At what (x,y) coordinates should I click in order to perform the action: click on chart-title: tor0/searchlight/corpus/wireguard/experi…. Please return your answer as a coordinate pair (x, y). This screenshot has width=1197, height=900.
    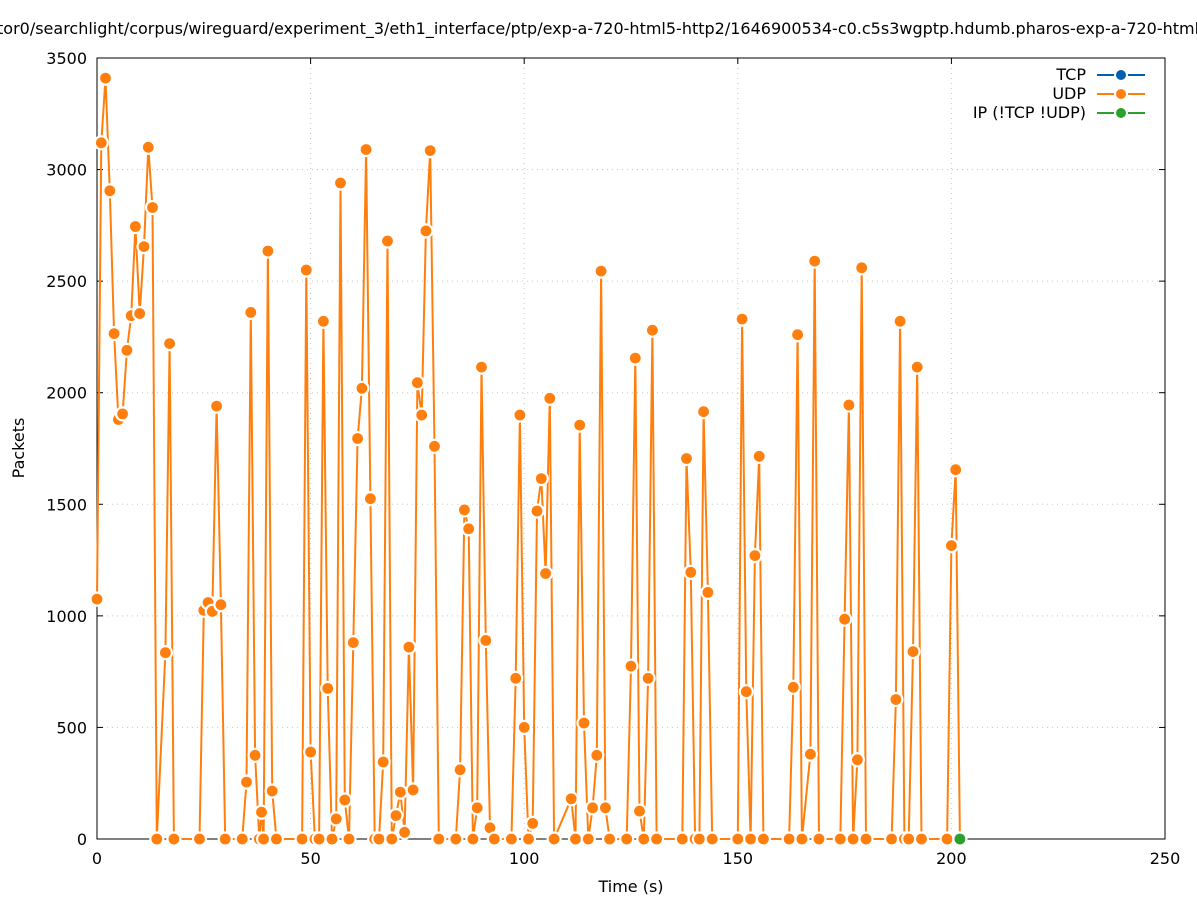
    Looking at the image, I should click on (598, 29).